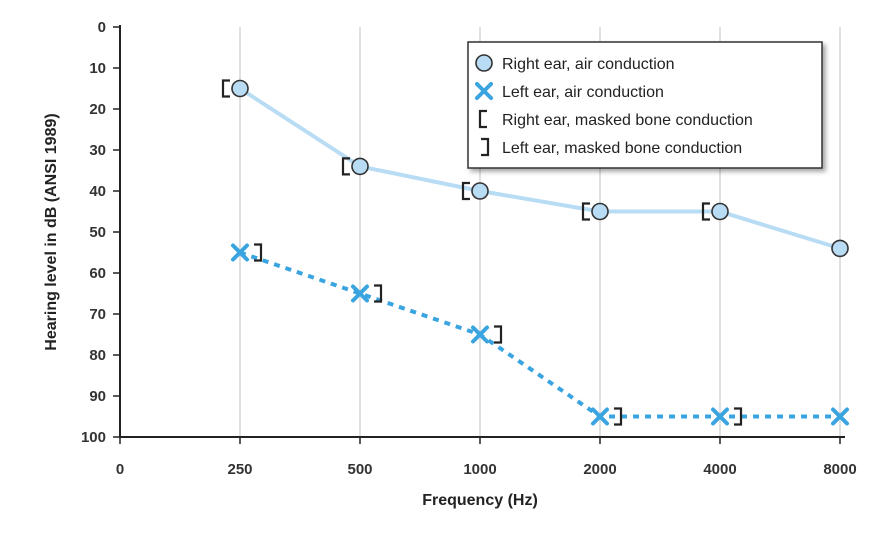  I want to click on legend-label-left-ear-air-conduction: Left ear, air conduction, so click(583, 92).